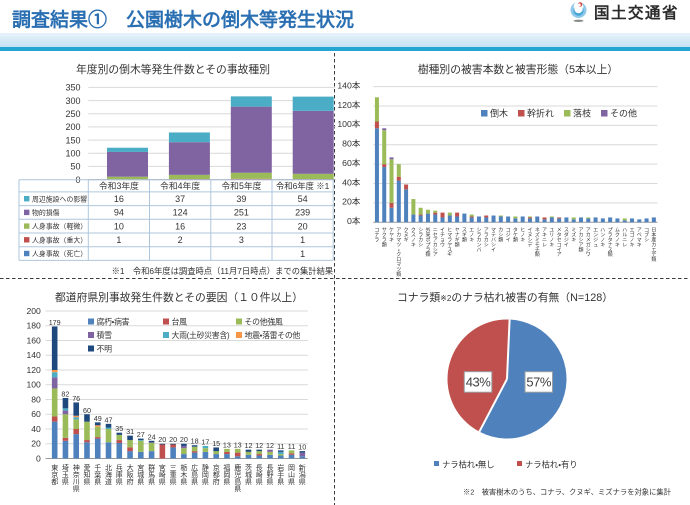  What do you see at coordinates (226, 474) in the screenshot?
I see `svg-text: 福岡県` at bounding box center [226, 474].